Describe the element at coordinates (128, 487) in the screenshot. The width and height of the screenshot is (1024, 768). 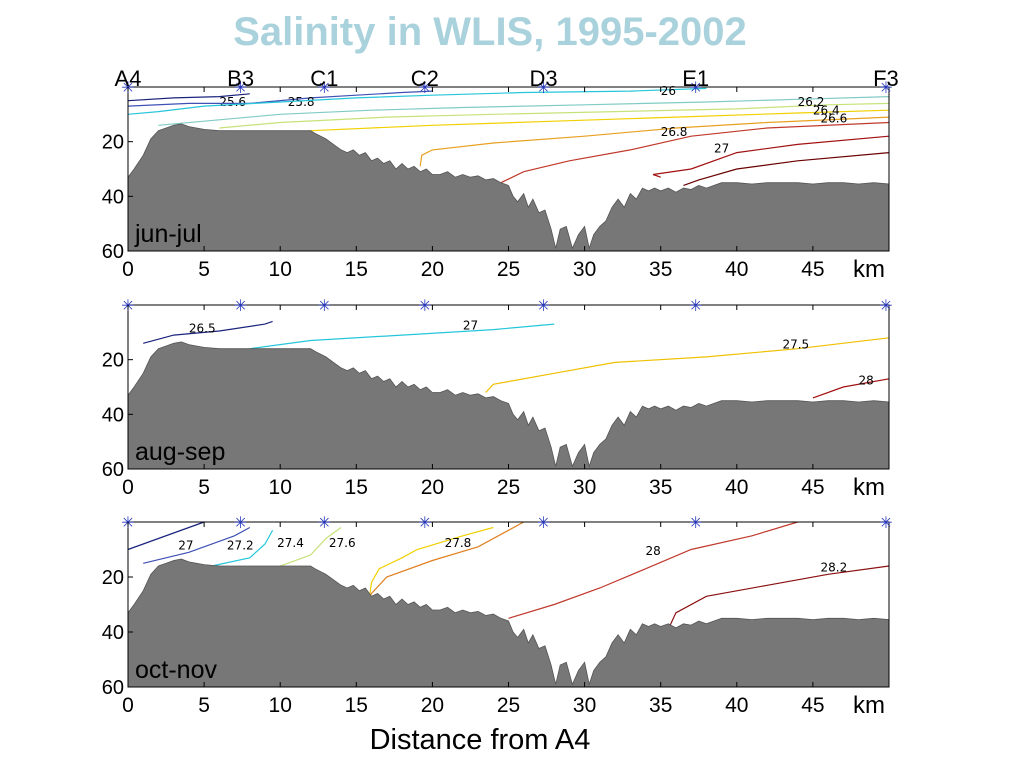
I see `x-tick-label: 0` at that location.